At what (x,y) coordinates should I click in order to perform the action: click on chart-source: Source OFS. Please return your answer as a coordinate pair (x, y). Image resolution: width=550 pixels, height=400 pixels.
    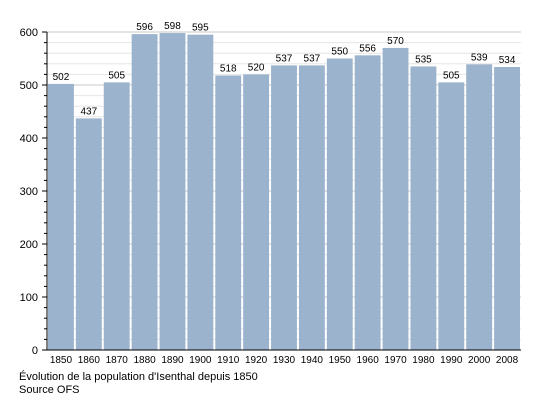
    Looking at the image, I should click on (49, 390).